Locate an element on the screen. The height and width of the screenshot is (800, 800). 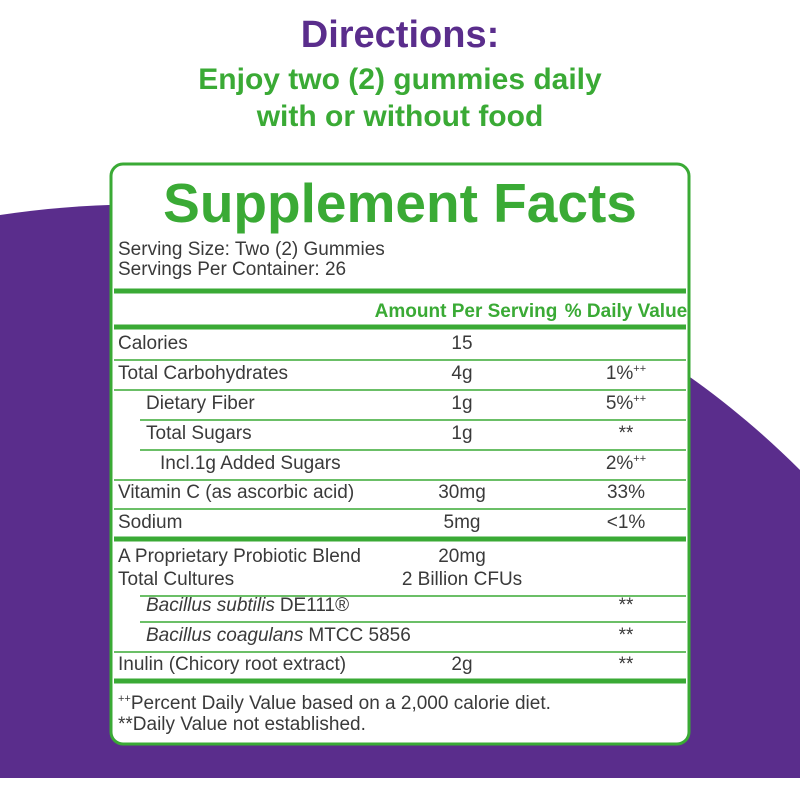
nutrient-name: Inulin (Chicory root extract) is located at coordinates (232, 664).